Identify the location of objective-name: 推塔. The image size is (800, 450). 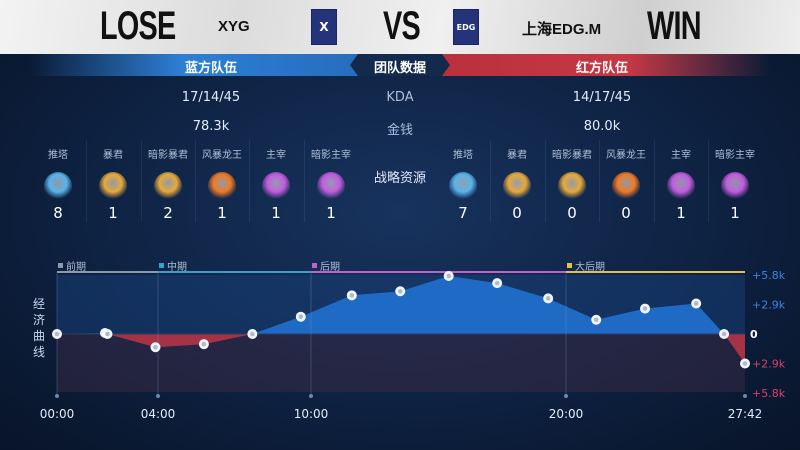
(463, 155).